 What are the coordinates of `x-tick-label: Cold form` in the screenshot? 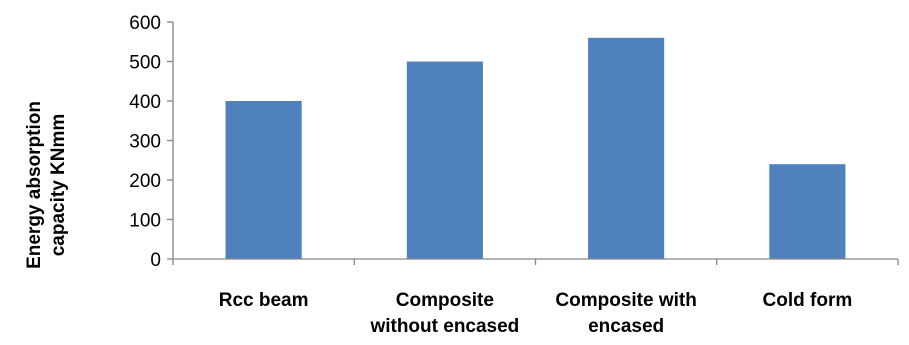 It's located at (808, 300).